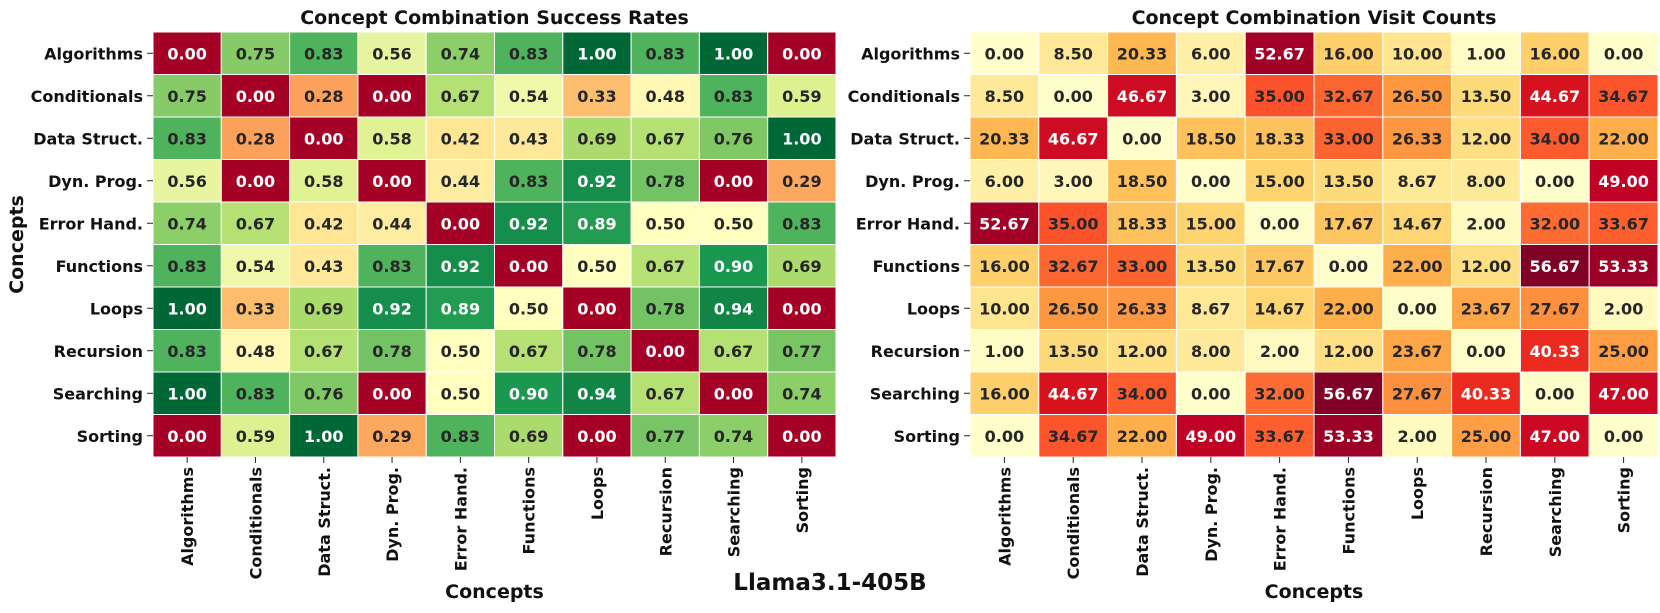 This screenshot has height=613, width=1660. Describe the element at coordinates (1348, 138) in the screenshot. I see `cell-value-label: 33.00` at that location.